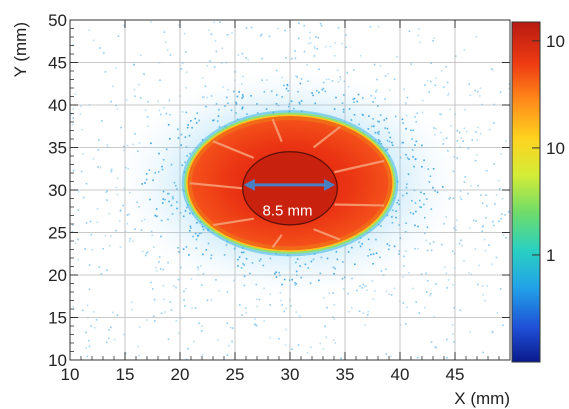 This screenshot has height=409, width=569. What do you see at coordinates (290, 374) in the screenshot?
I see `x-tick-label: 30` at bounding box center [290, 374].